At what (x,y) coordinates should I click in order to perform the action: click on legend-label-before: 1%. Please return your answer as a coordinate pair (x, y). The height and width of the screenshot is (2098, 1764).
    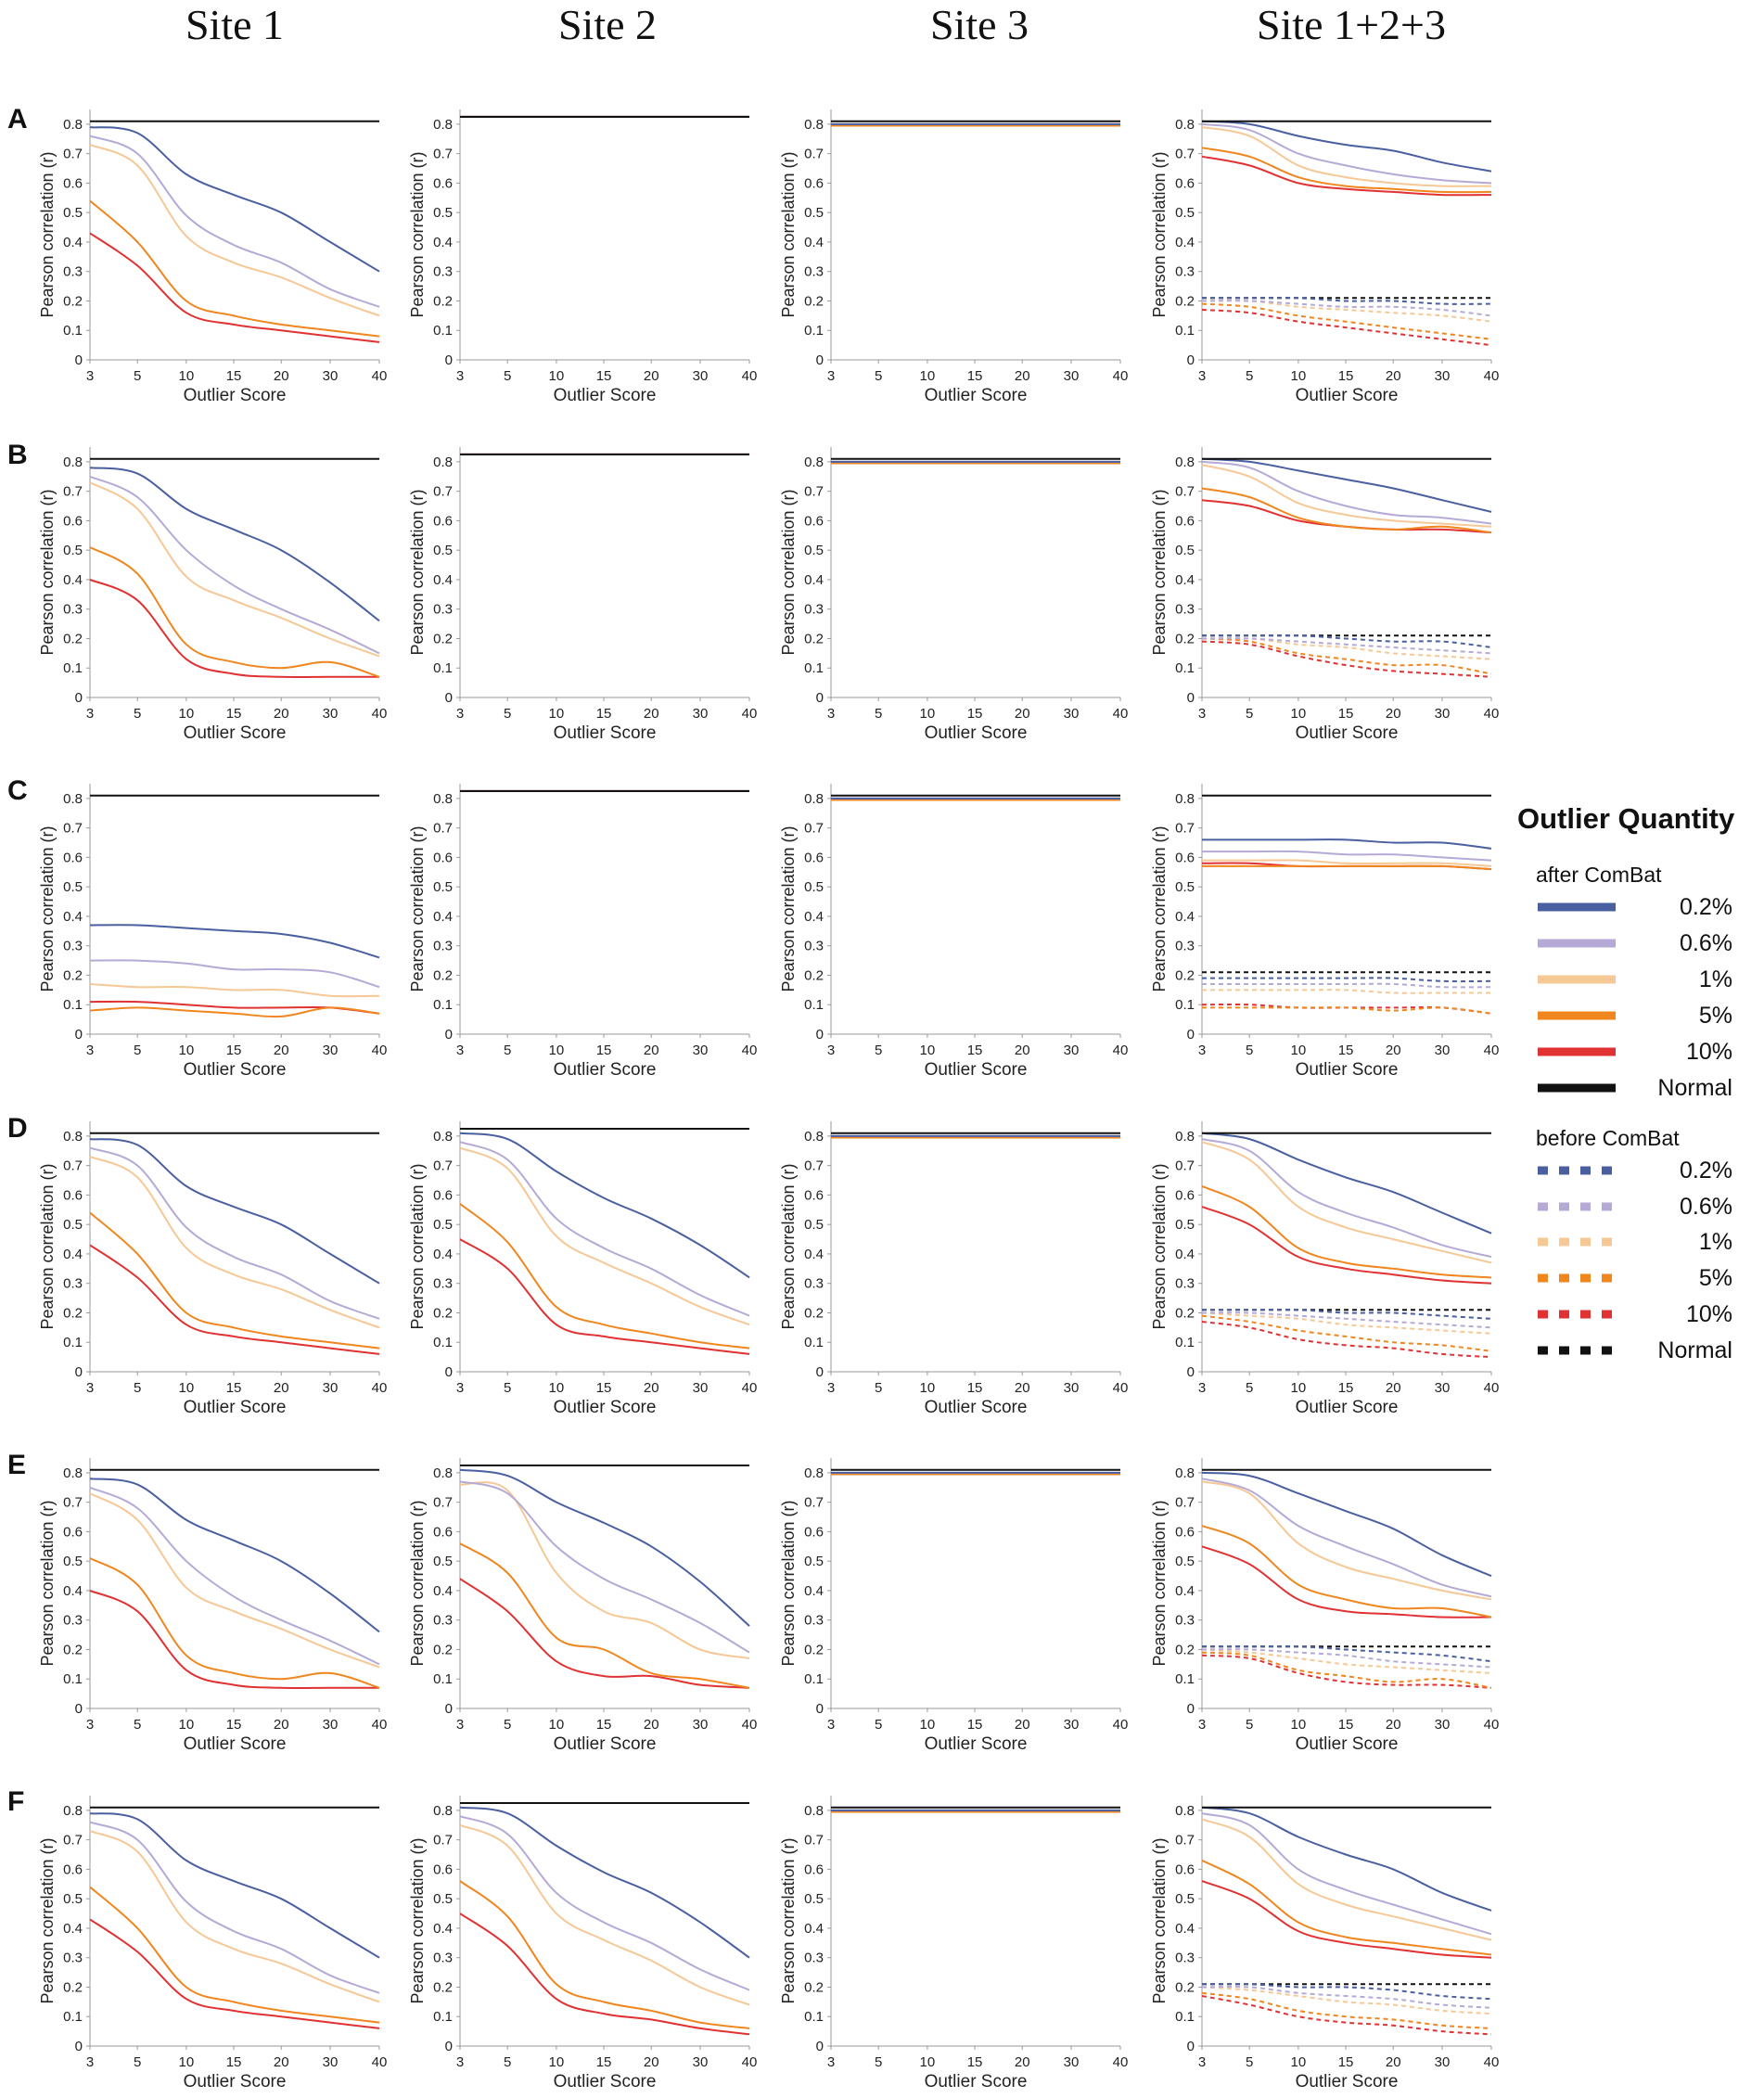
    Looking at the image, I should click on (1715, 1242).